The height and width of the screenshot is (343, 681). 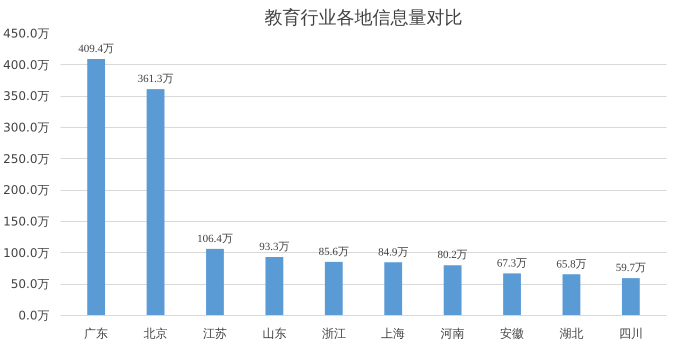 What do you see at coordinates (274, 247) in the screenshot?
I see `data-label: 93.3万` at bounding box center [274, 247].